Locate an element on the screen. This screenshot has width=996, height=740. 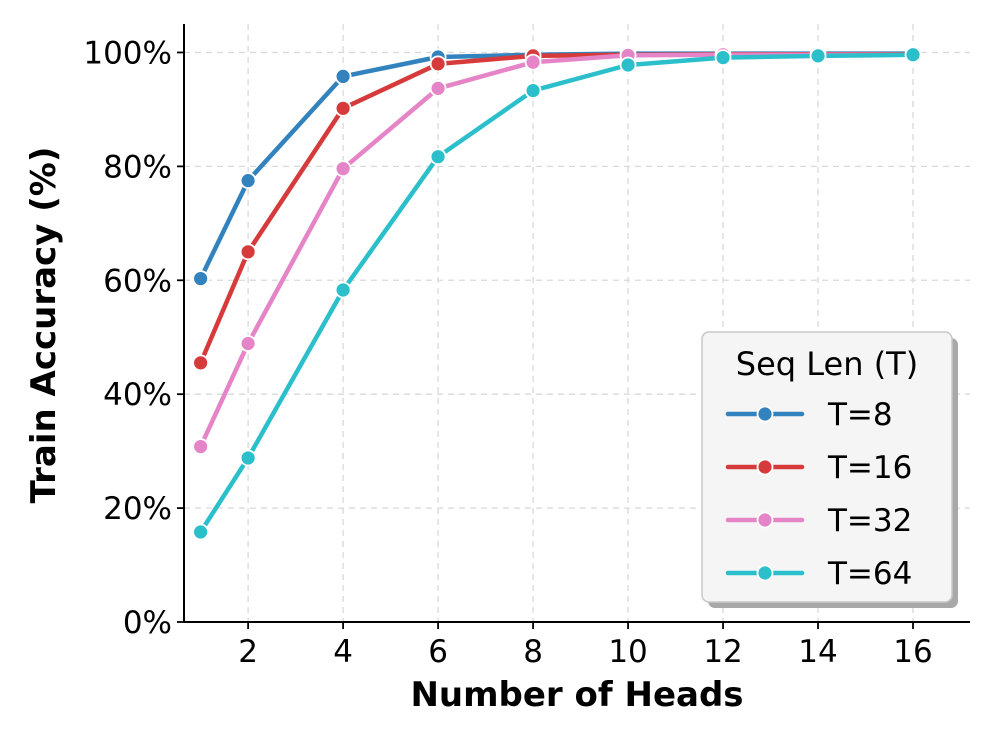
legend-title: Seq Len (T) is located at coordinates (827, 364).